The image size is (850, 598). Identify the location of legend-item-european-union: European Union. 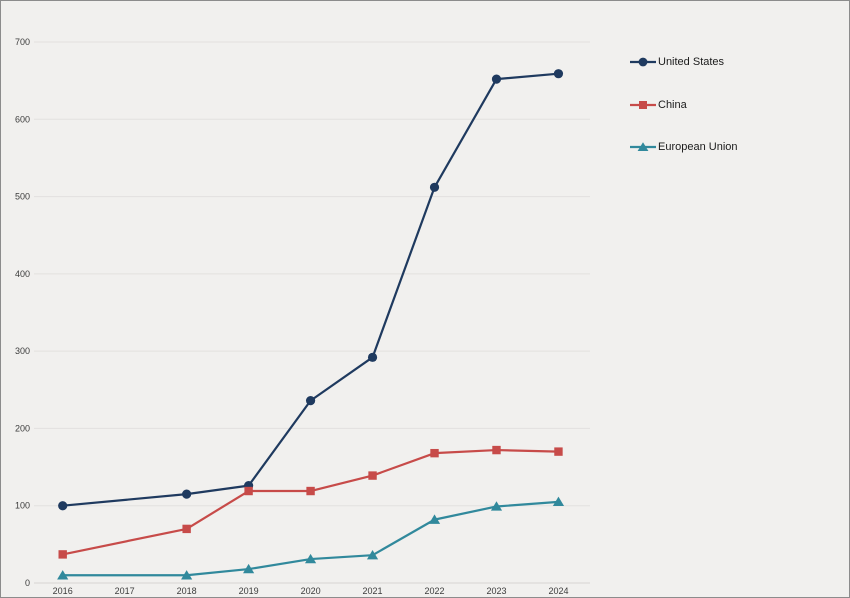
(684, 147).